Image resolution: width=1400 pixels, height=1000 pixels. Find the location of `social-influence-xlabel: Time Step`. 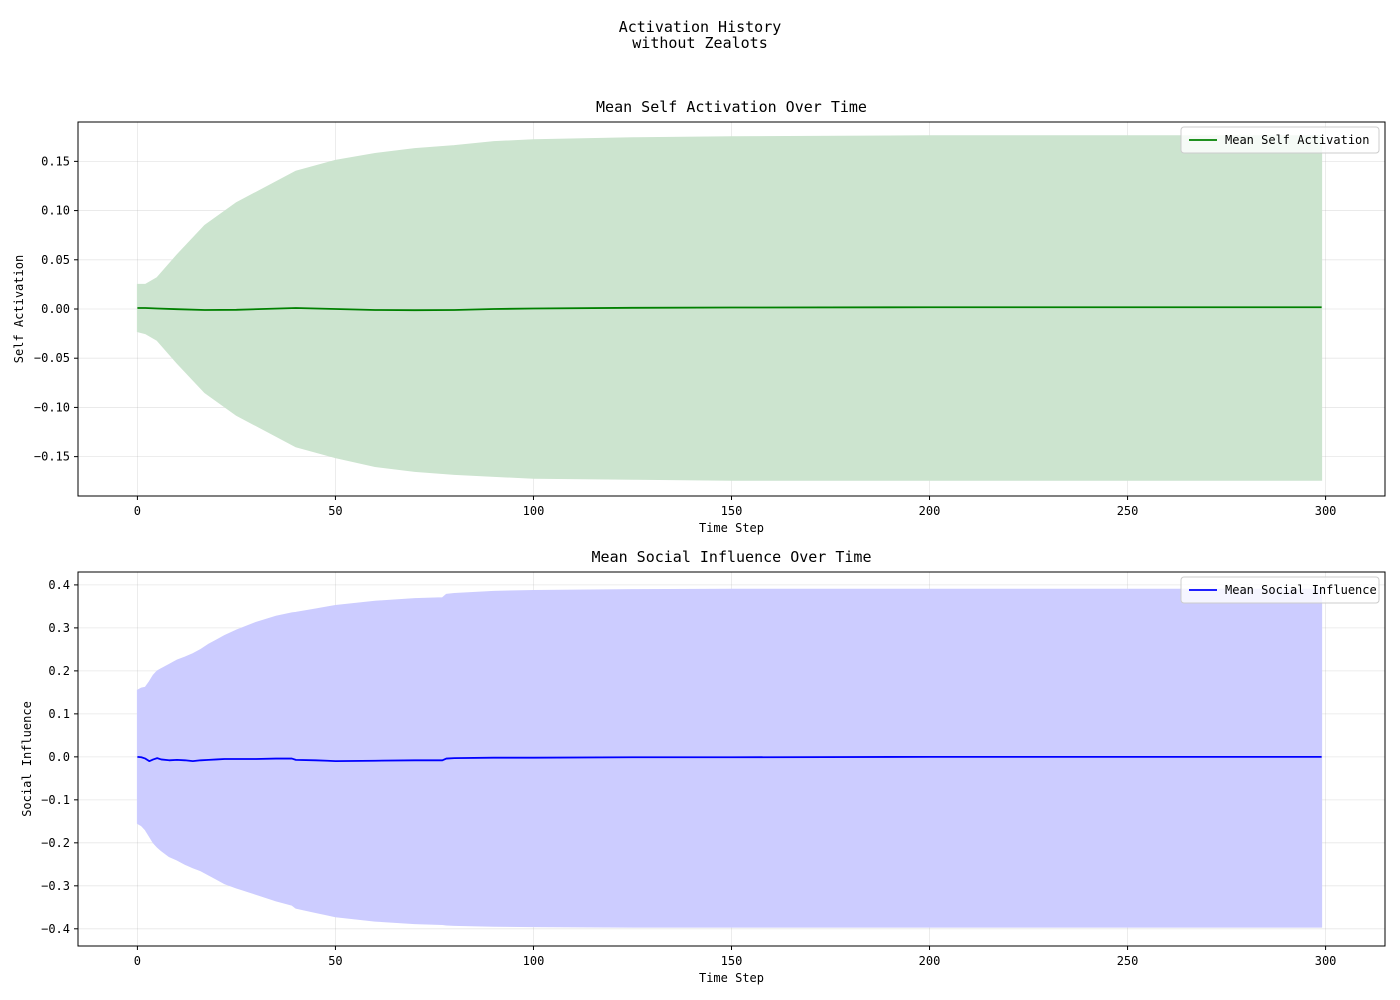

social-influence-xlabel: Time Step is located at coordinates (731, 978).